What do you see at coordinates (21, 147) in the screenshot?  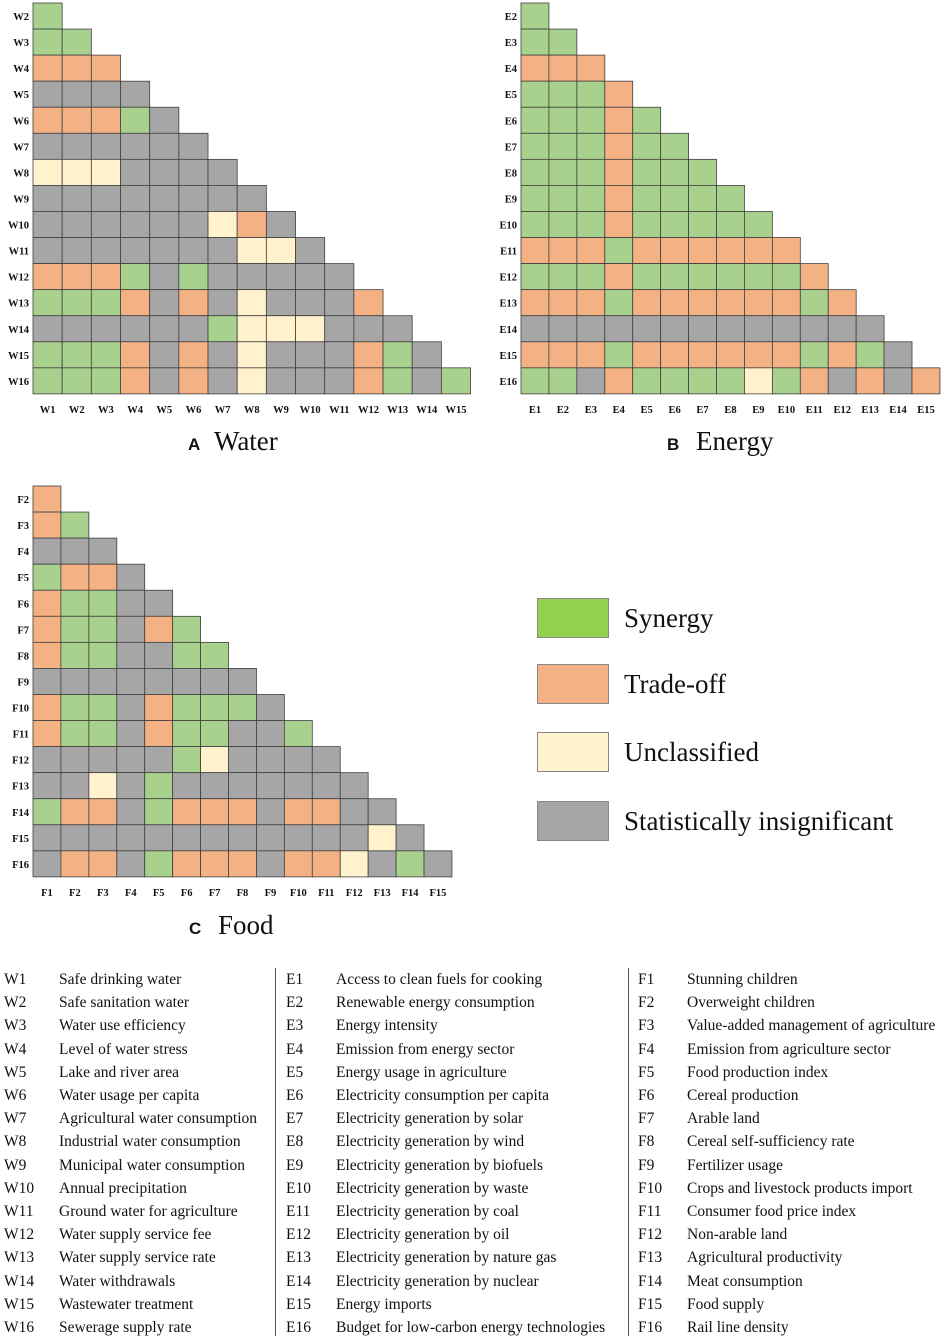 I see `row-label: W7` at bounding box center [21, 147].